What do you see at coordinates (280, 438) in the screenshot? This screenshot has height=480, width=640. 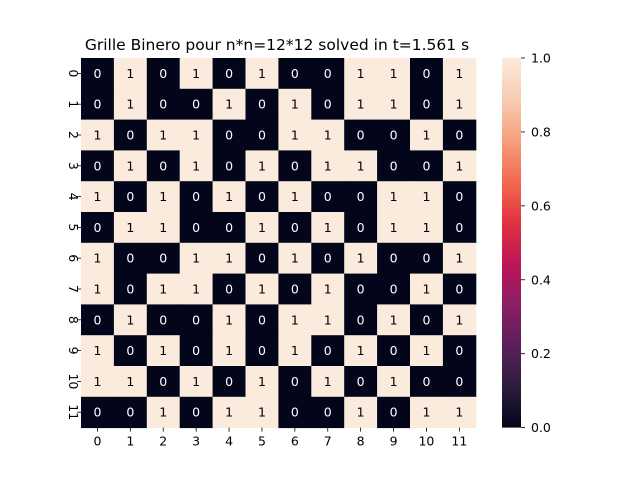 I see `x-axis: 0 1 2 3 4 5 6 7 8 9 10 11` at bounding box center [280, 438].